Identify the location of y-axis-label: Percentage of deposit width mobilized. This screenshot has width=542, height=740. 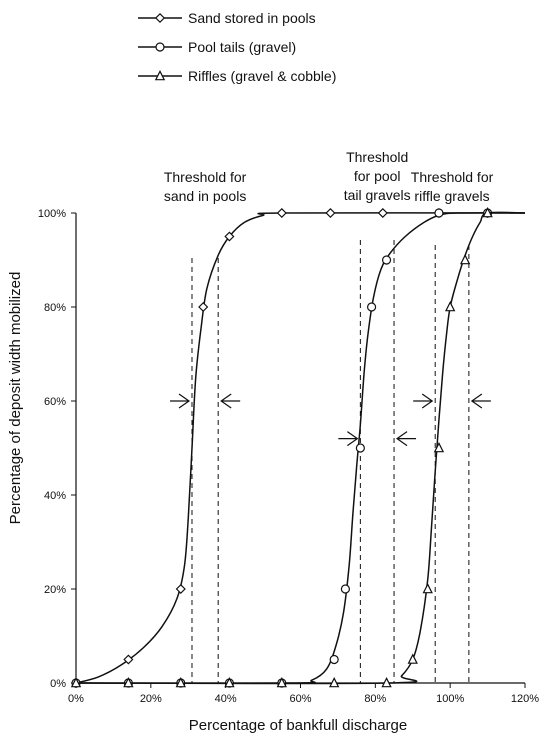
(15, 398).